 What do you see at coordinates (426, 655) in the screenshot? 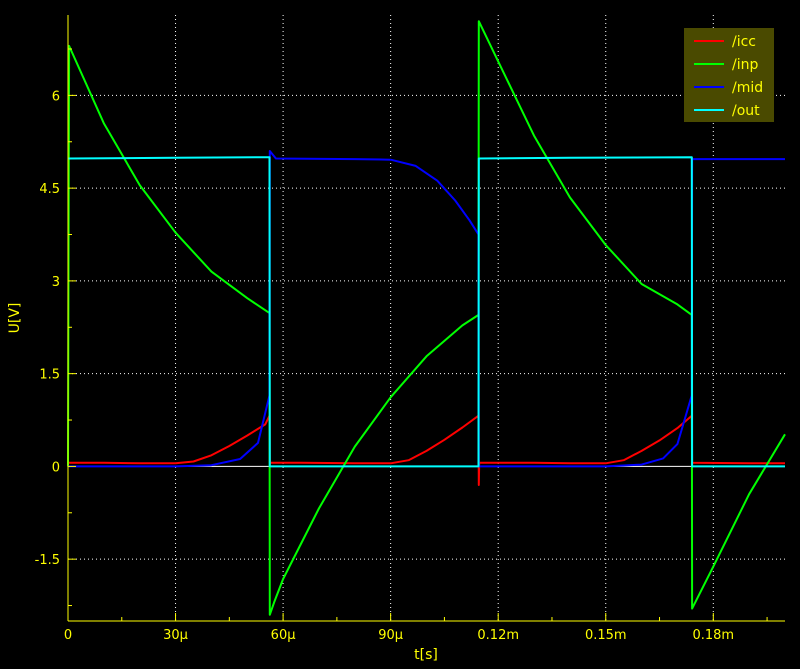
I see `x-axis-title: t[s]` at bounding box center [426, 655].